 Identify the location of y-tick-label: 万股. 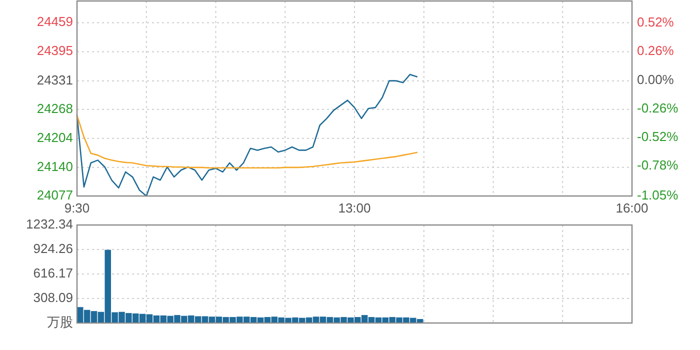
(60, 322).